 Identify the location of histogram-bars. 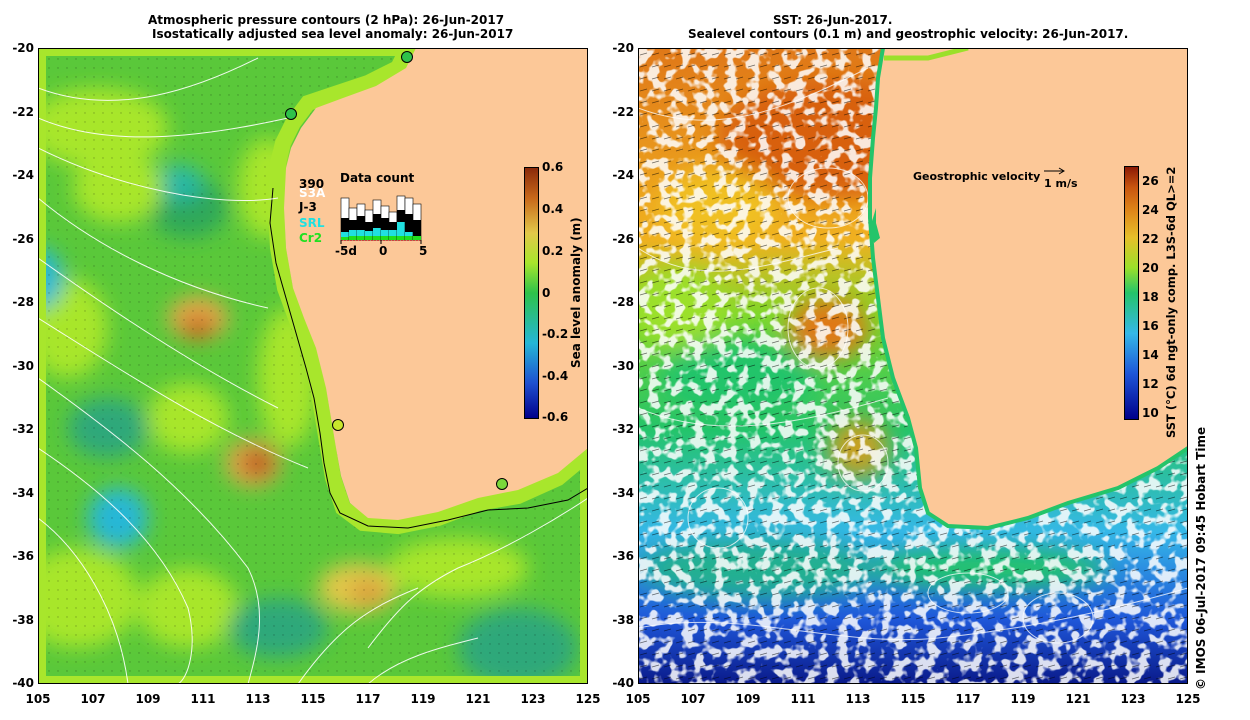
(381, 218).